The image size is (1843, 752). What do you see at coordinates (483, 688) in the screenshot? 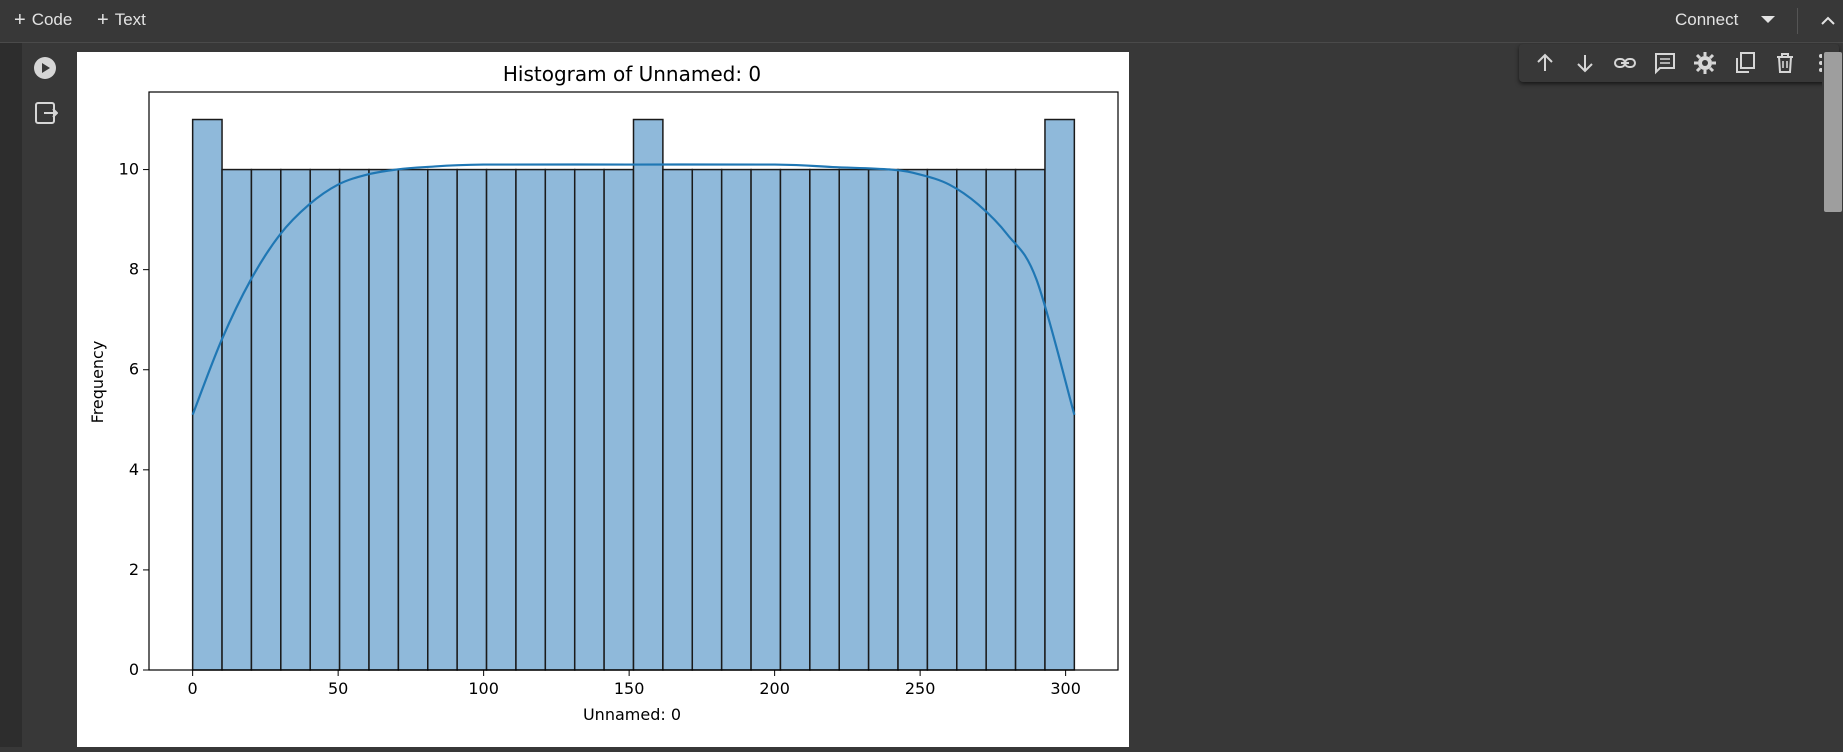
I see `x-tick-label: 100` at bounding box center [483, 688].